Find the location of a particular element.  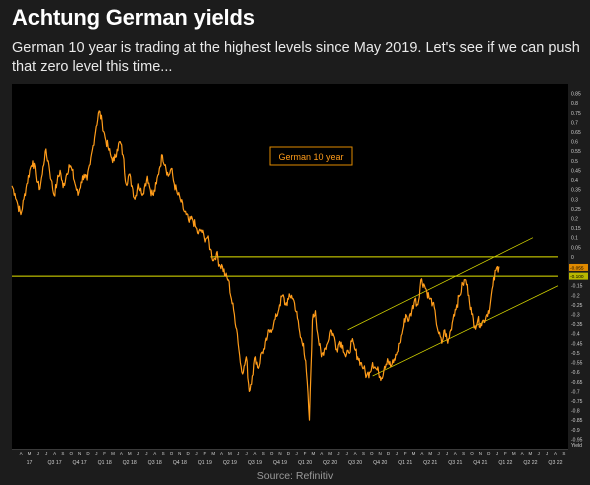

value-tags-layer: -0.055 -0.100 is located at coordinates (578, 271).